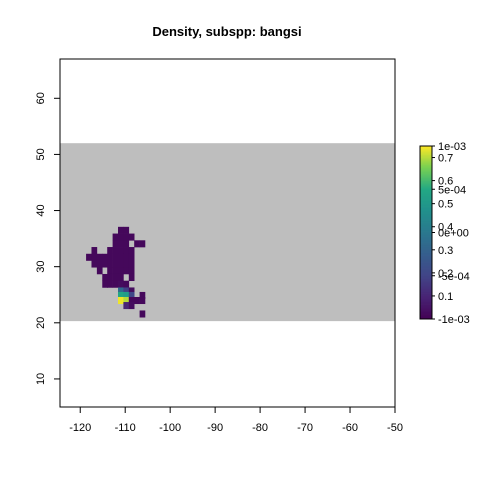 Image resolution: width=480 pixels, height=480 pixels. Describe the element at coordinates (452, 190) in the screenshot. I see `colorbar-label: 5e-04` at that location.